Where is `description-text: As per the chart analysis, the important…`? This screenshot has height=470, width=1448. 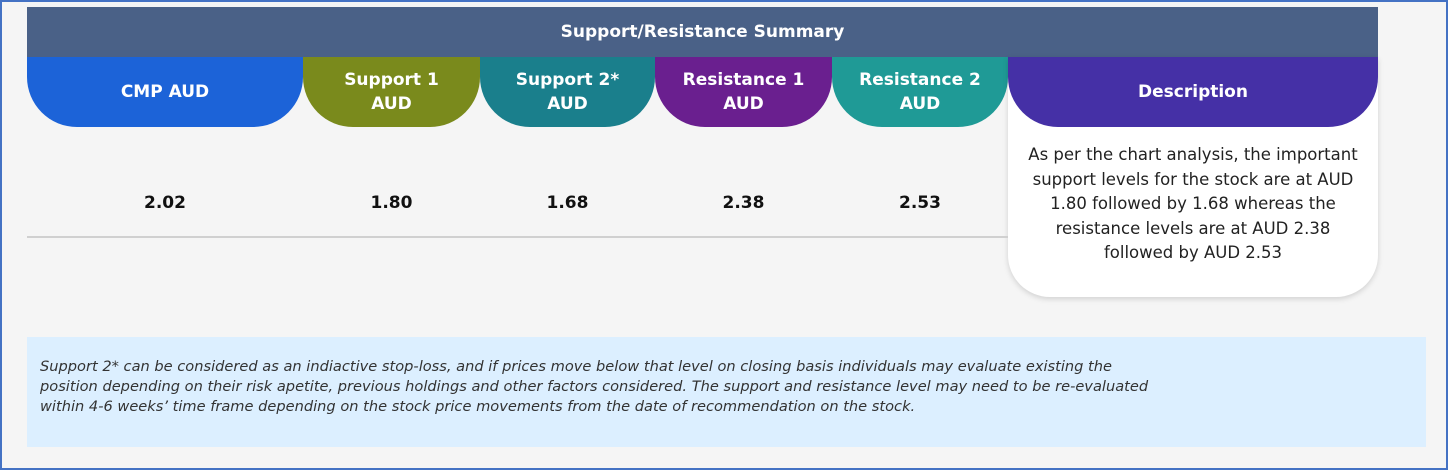 description-text: As per the chart analysis, the important… is located at coordinates (1193, 203).